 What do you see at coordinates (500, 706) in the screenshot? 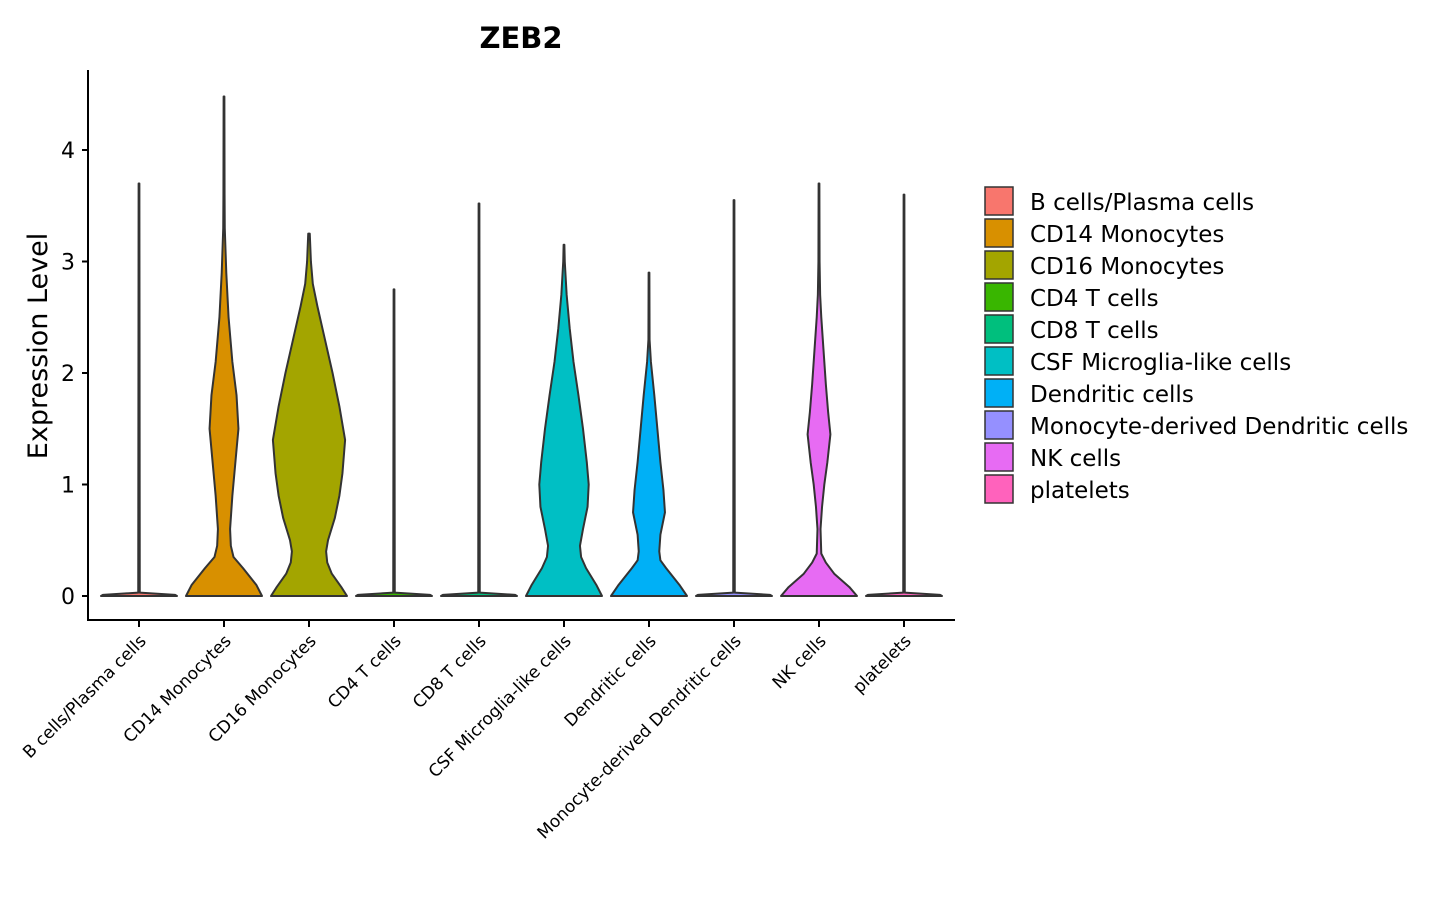
I see `x-tick-label-csf-microglia-like-cells: CSF Microglia-like cells` at bounding box center [500, 706].